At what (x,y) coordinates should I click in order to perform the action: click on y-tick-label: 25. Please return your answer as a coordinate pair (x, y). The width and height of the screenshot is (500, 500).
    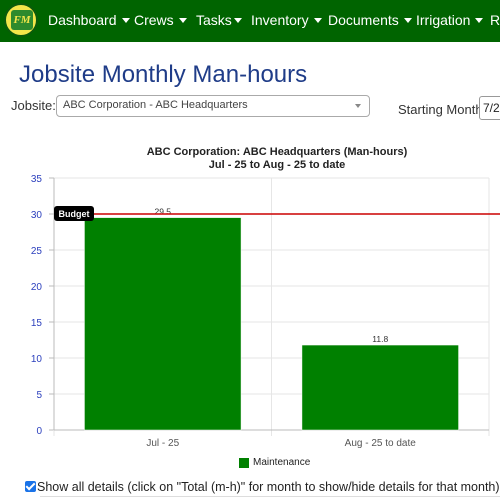
    Looking at the image, I should click on (37, 251).